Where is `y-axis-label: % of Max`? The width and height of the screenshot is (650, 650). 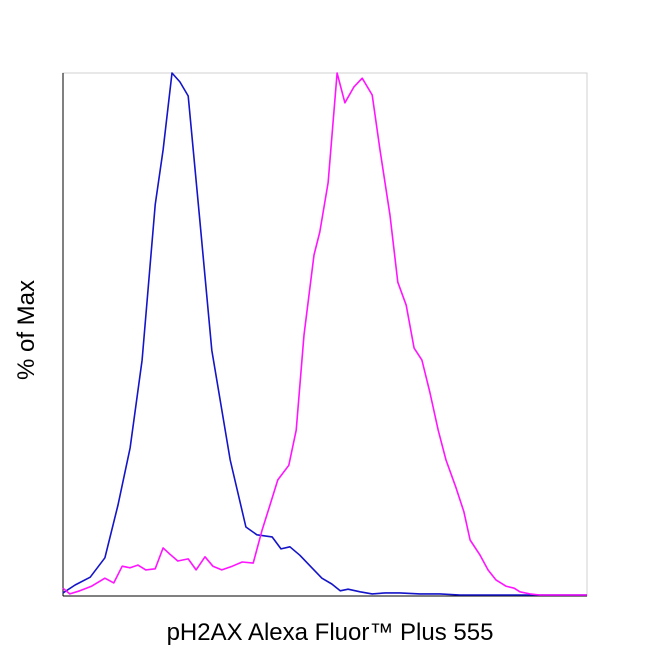 y-axis-label: % of Max is located at coordinates (26, 330).